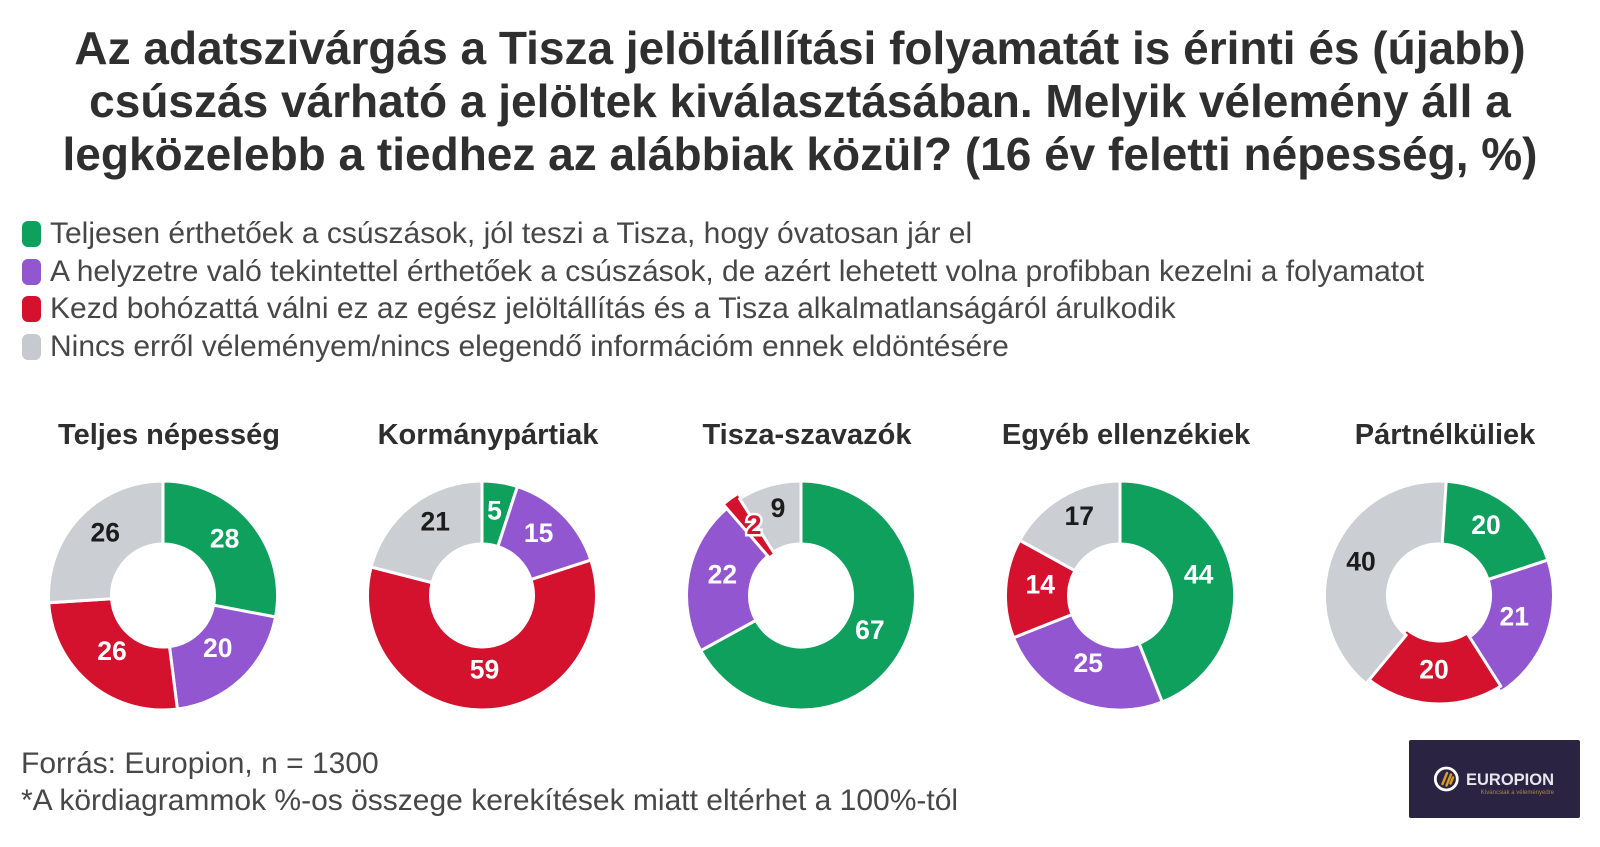 The width and height of the screenshot is (1600, 847). I want to click on svg-text: 28, so click(224, 539).